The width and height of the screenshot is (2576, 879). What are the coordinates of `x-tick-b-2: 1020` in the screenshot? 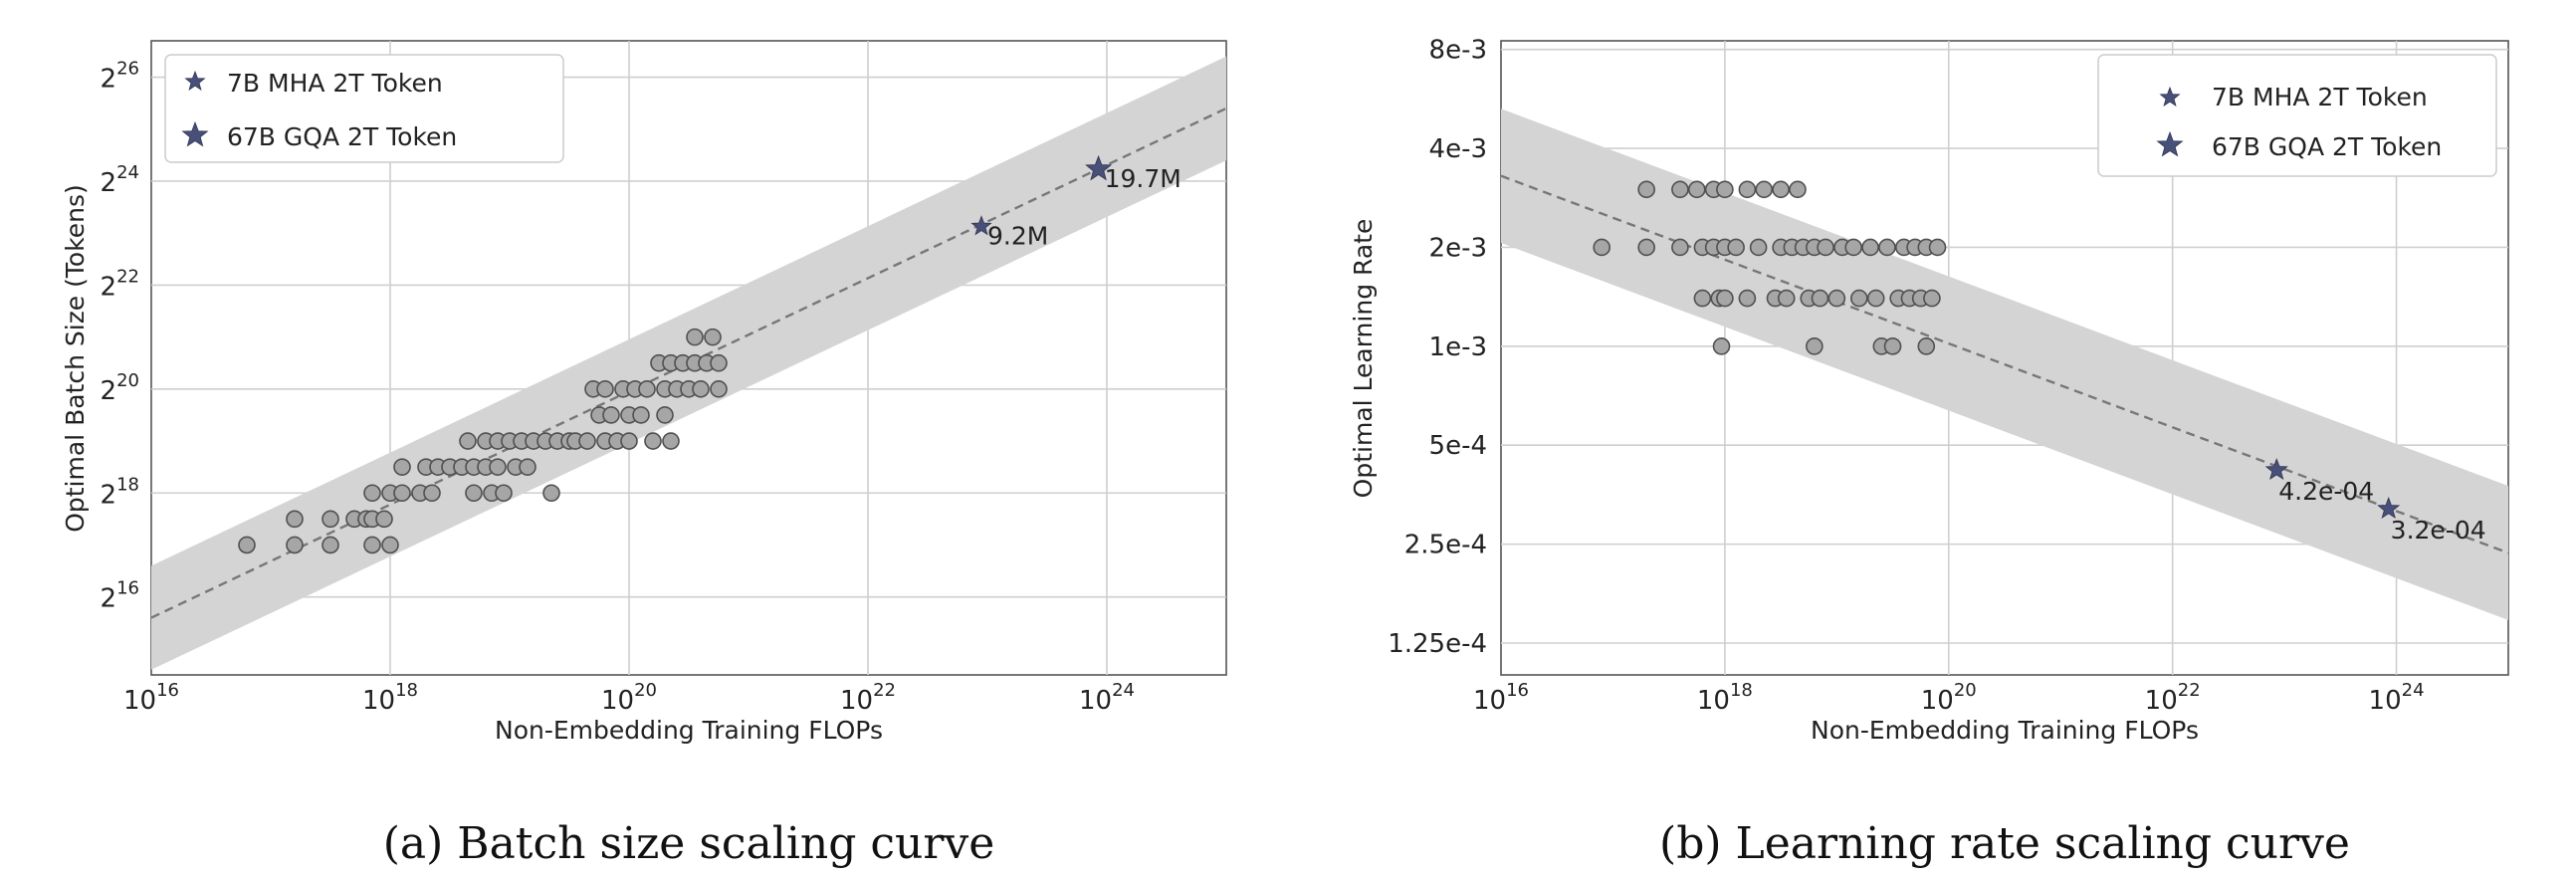 It's located at (1949, 698).